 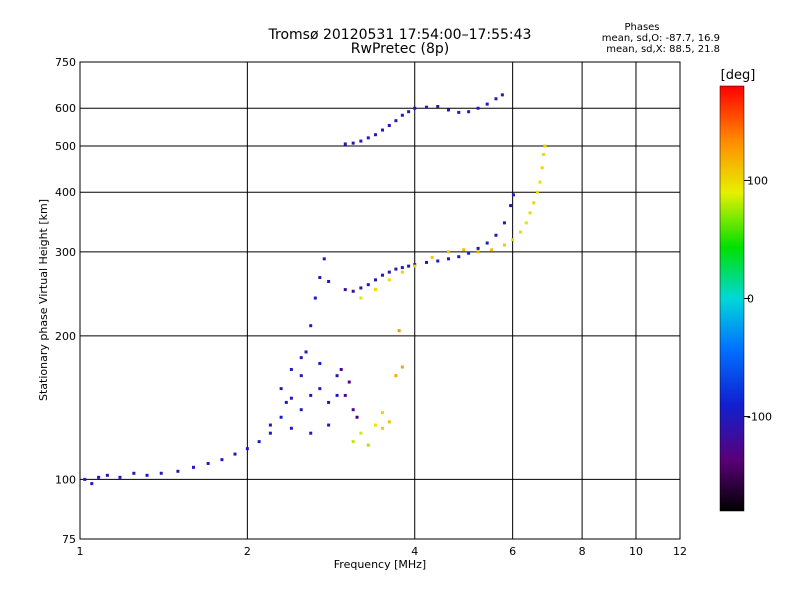 What do you see at coordinates (642, 27) in the screenshot?
I see `phases-heading: Phases` at bounding box center [642, 27].